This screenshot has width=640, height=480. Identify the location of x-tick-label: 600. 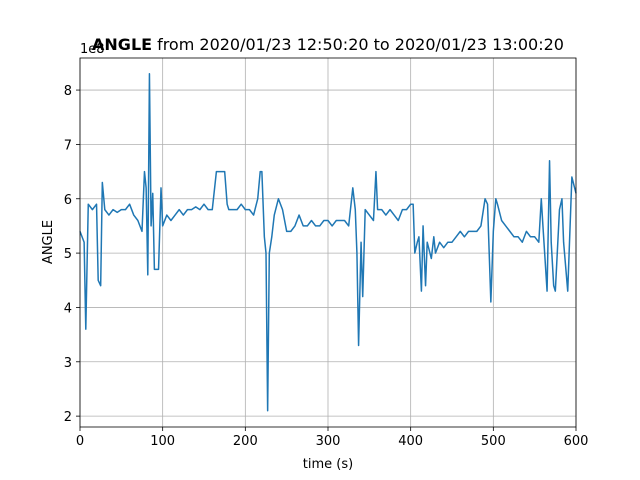
(576, 441).